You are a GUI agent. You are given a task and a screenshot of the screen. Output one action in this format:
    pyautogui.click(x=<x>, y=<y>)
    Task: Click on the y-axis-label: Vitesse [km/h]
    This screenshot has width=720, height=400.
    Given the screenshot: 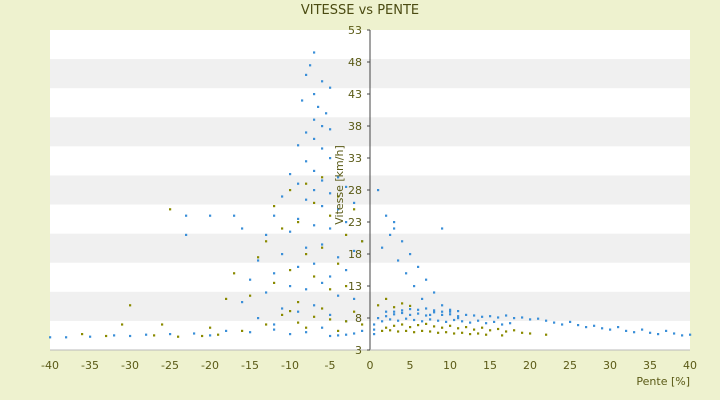 What is the action you would take?
    pyautogui.click(x=339, y=185)
    